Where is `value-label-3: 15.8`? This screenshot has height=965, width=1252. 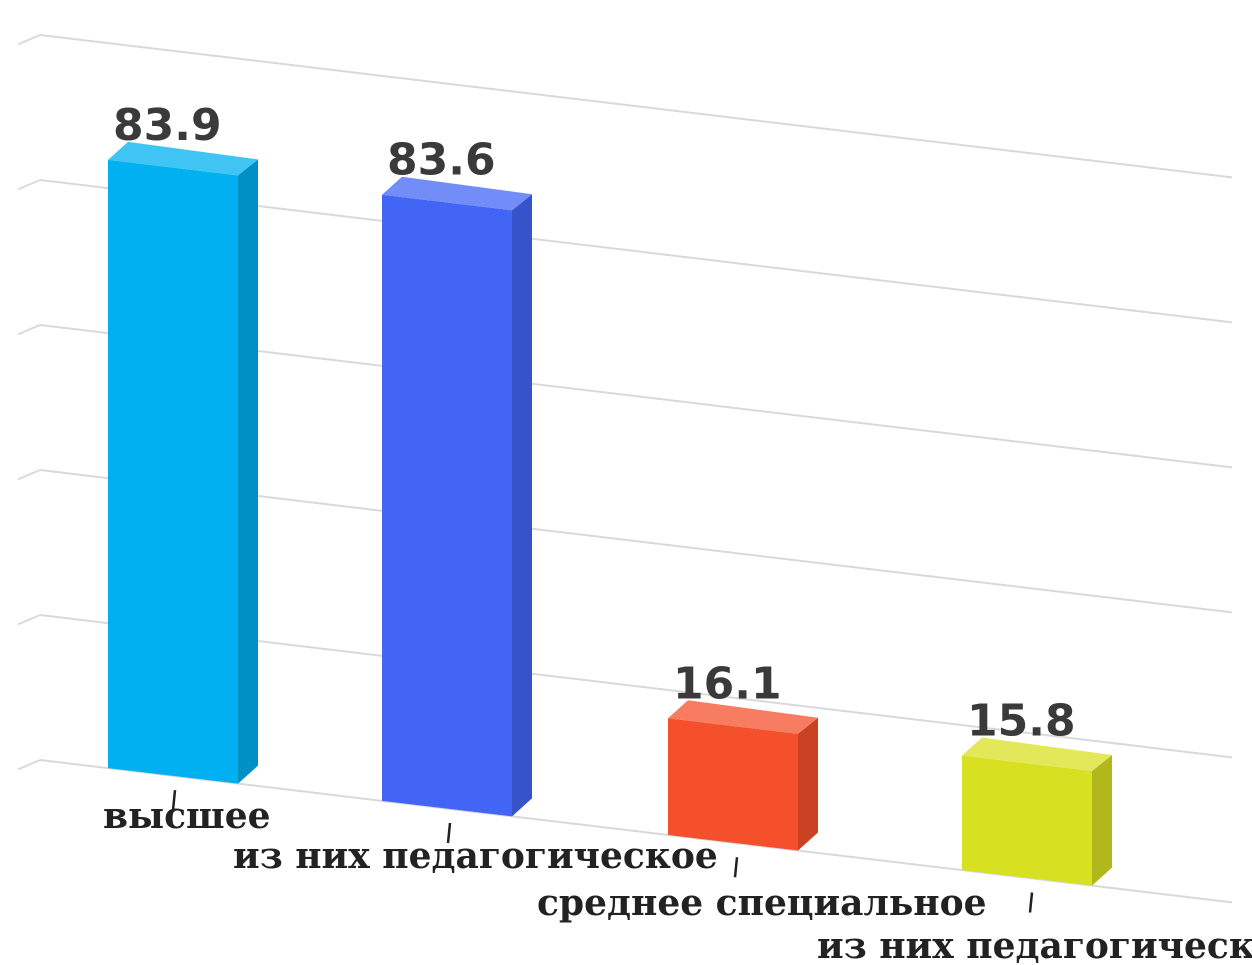 value-label-3: 15.8 is located at coordinates (1021, 721).